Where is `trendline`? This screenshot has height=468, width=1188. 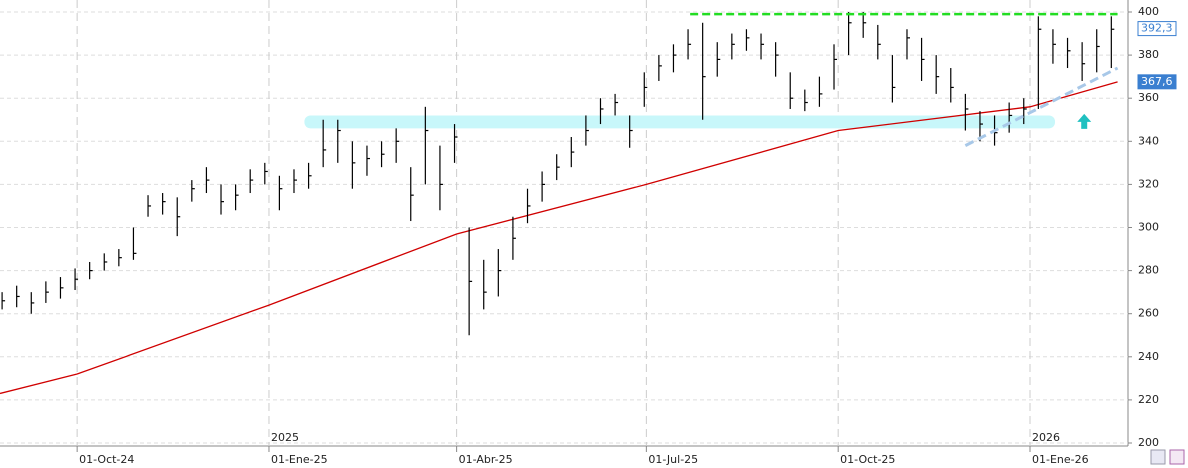
trendline is located at coordinates (1041, 106).